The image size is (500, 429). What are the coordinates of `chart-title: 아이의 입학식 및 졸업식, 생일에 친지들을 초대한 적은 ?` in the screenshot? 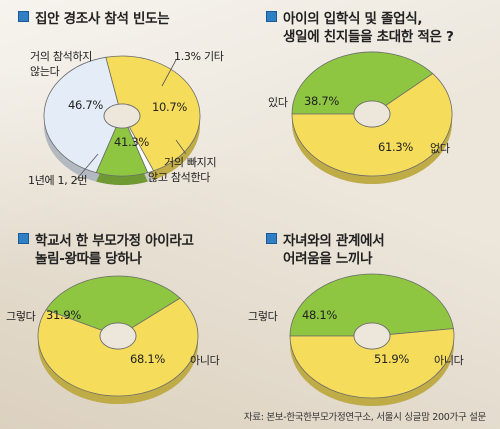 It's located at (360, 28).